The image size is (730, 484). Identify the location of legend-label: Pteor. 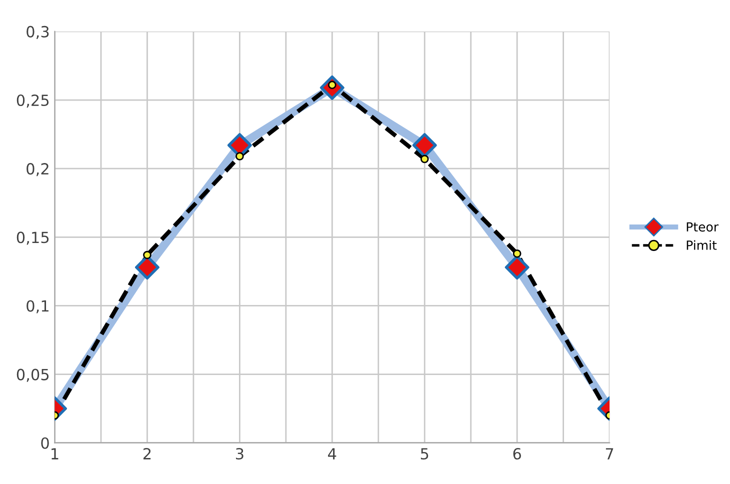
(702, 227).